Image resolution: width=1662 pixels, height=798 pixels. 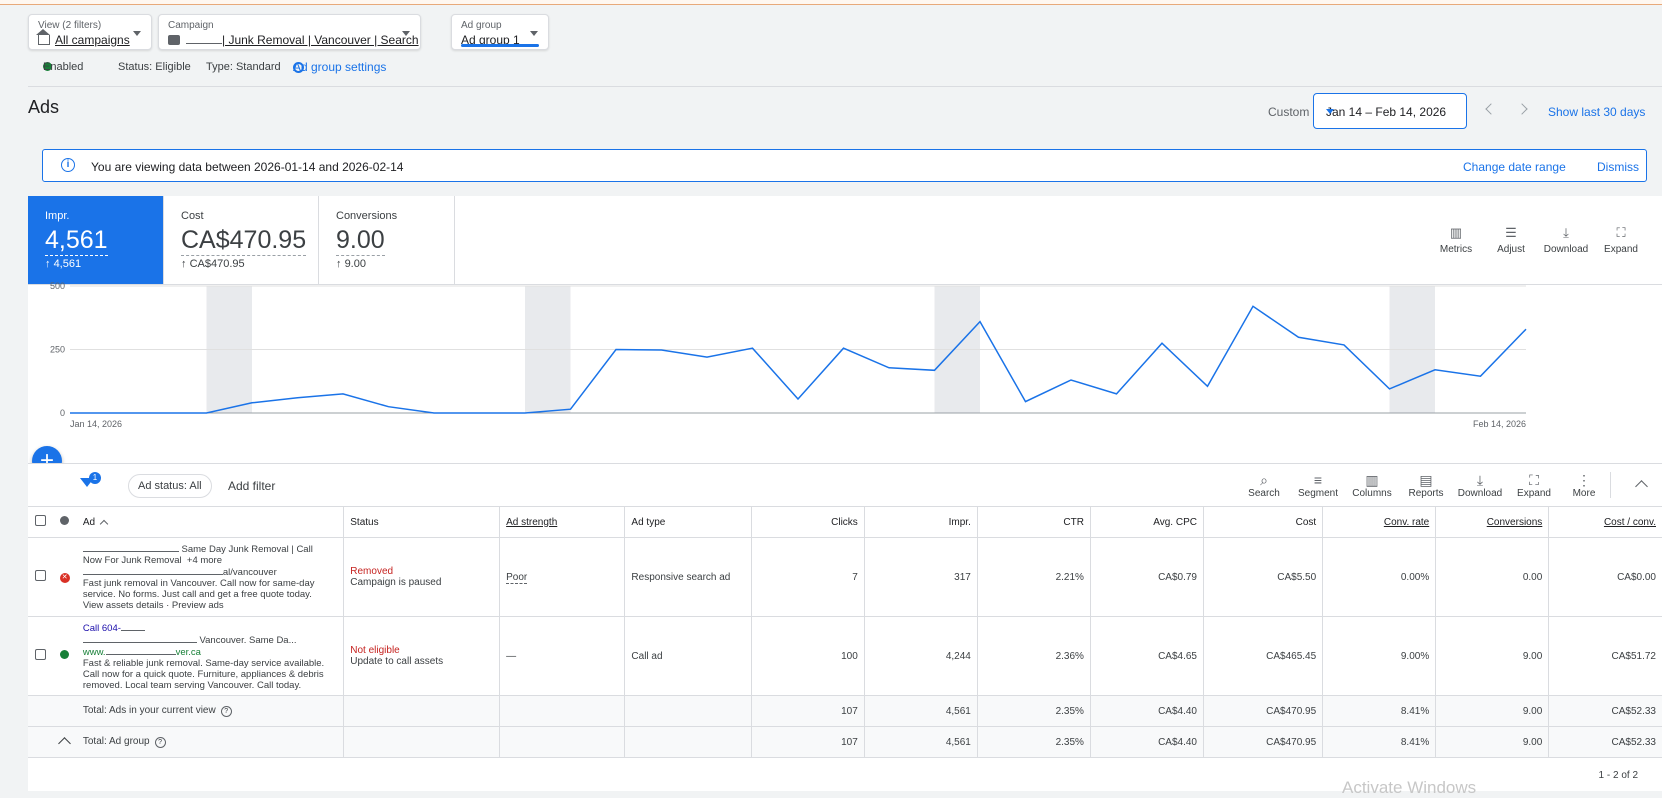 I want to click on enabled-label: Enabled, so click(x=63, y=67).